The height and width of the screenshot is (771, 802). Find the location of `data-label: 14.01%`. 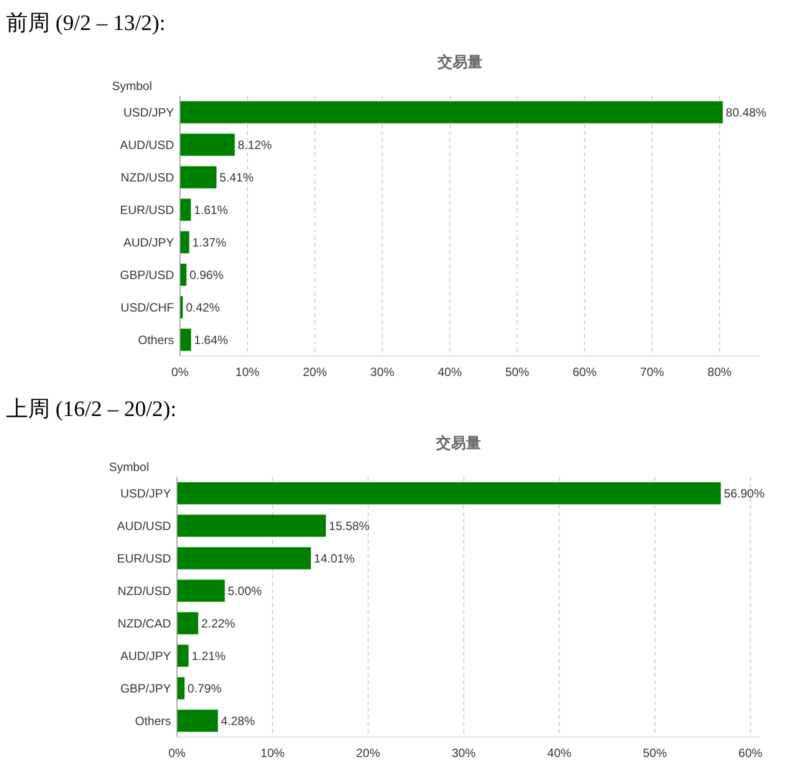

data-label: 14.01% is located at coordinates (334, 558).